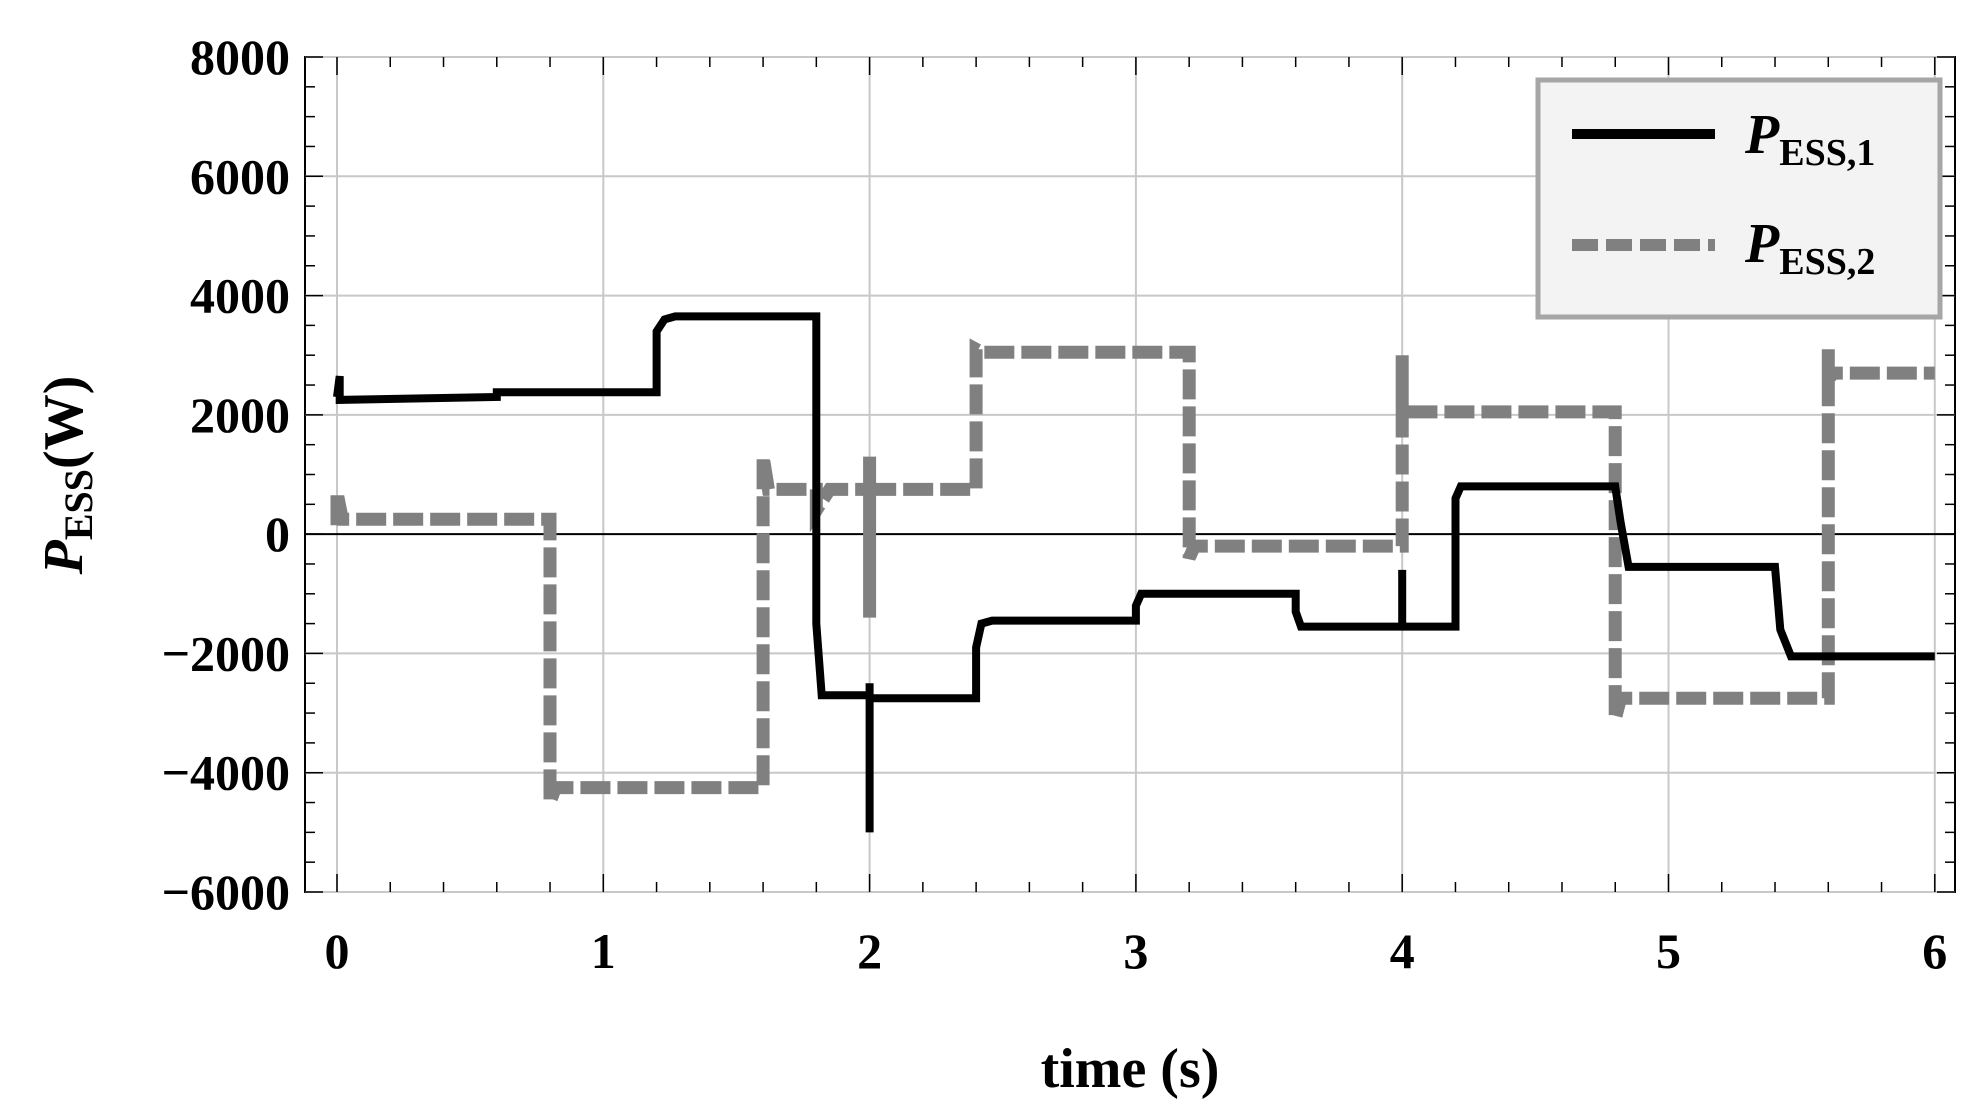  What do you see at coordinates (240, 57) in the screenshot?
I see `y-tick-label: 8000` at bounding box center [240, 57].